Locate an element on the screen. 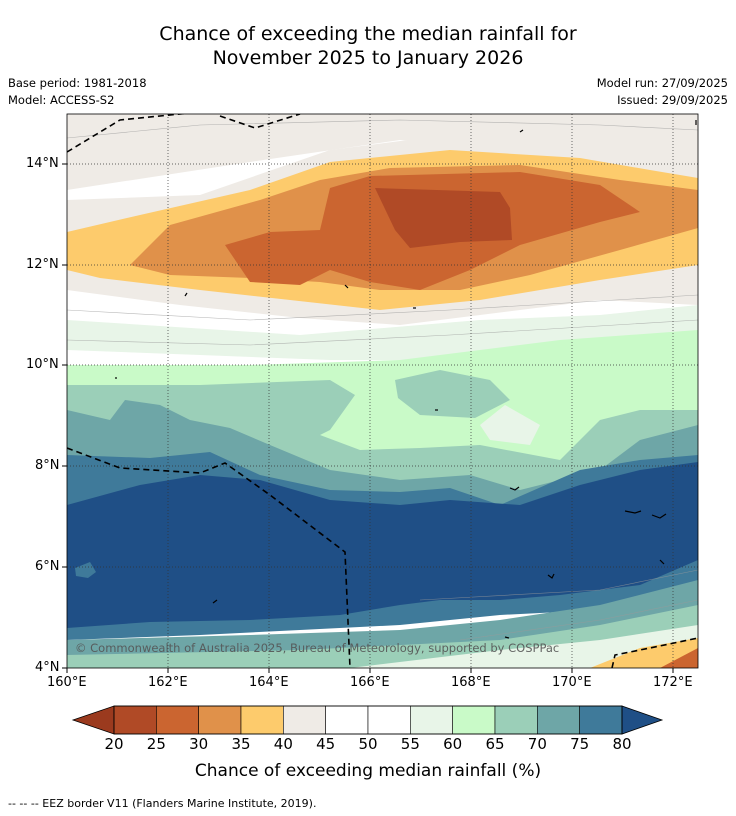 The height and width of the screenshot is (816, 736). colorbar-low-extend is located at coordinates (93, 720).